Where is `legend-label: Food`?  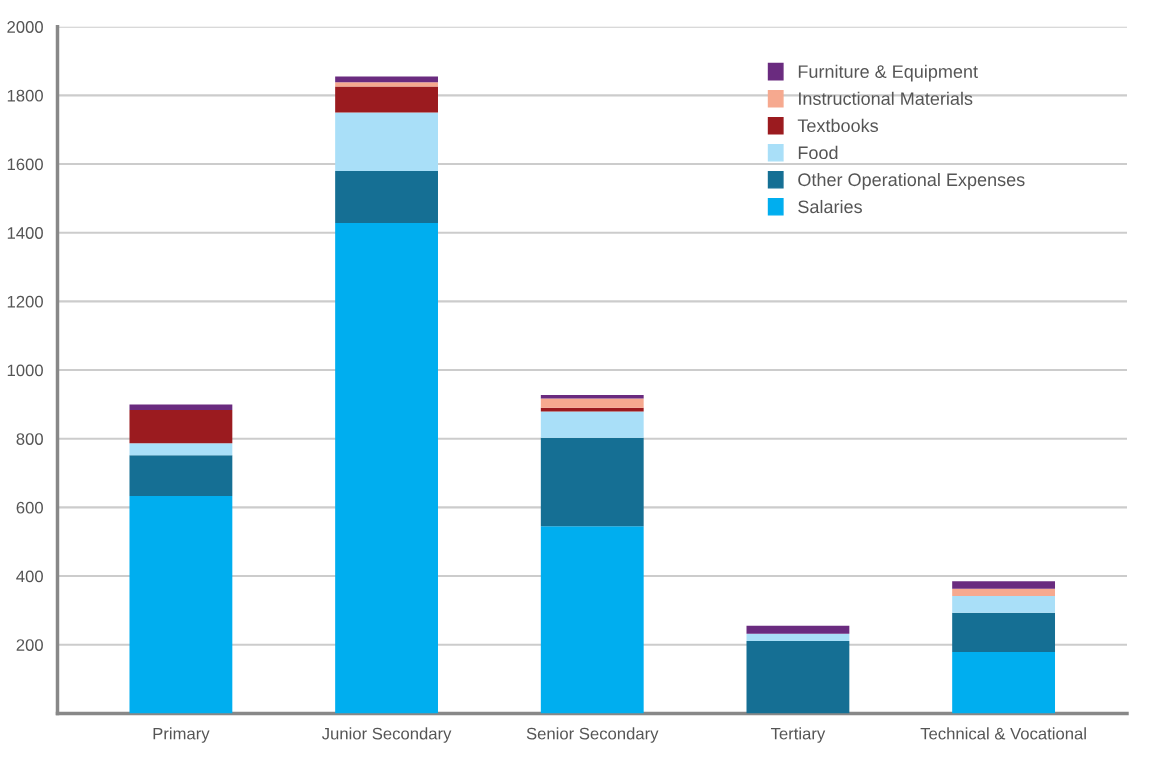
legend-label: Food is located at coordinates (818, 152).